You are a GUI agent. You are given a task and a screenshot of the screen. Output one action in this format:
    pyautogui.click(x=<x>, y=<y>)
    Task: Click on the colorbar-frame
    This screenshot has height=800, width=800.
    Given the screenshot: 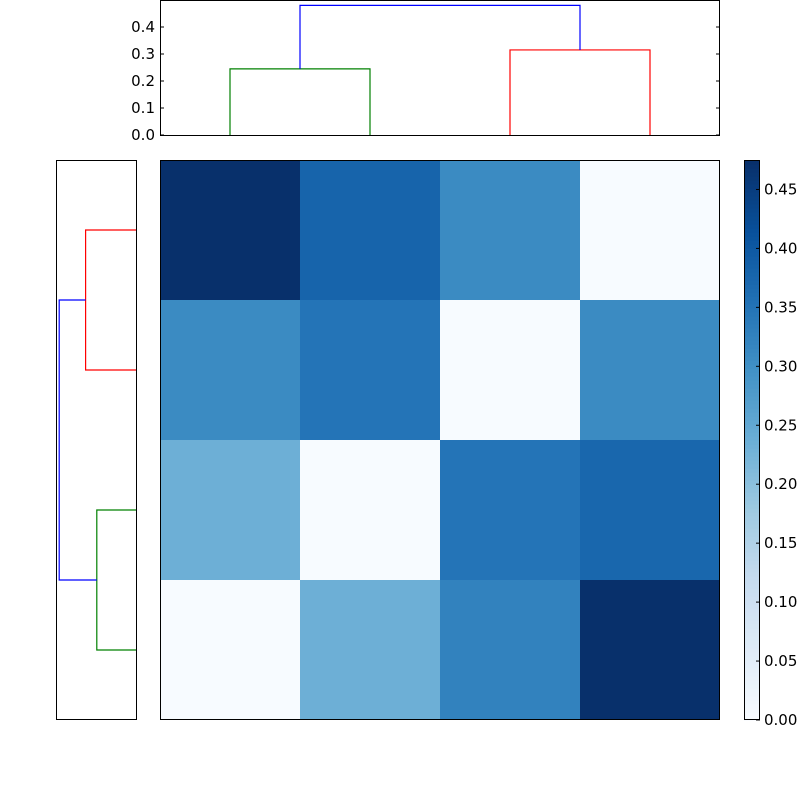 What is the action you would take?
    pyautogui.click(x=752, y=440)
    